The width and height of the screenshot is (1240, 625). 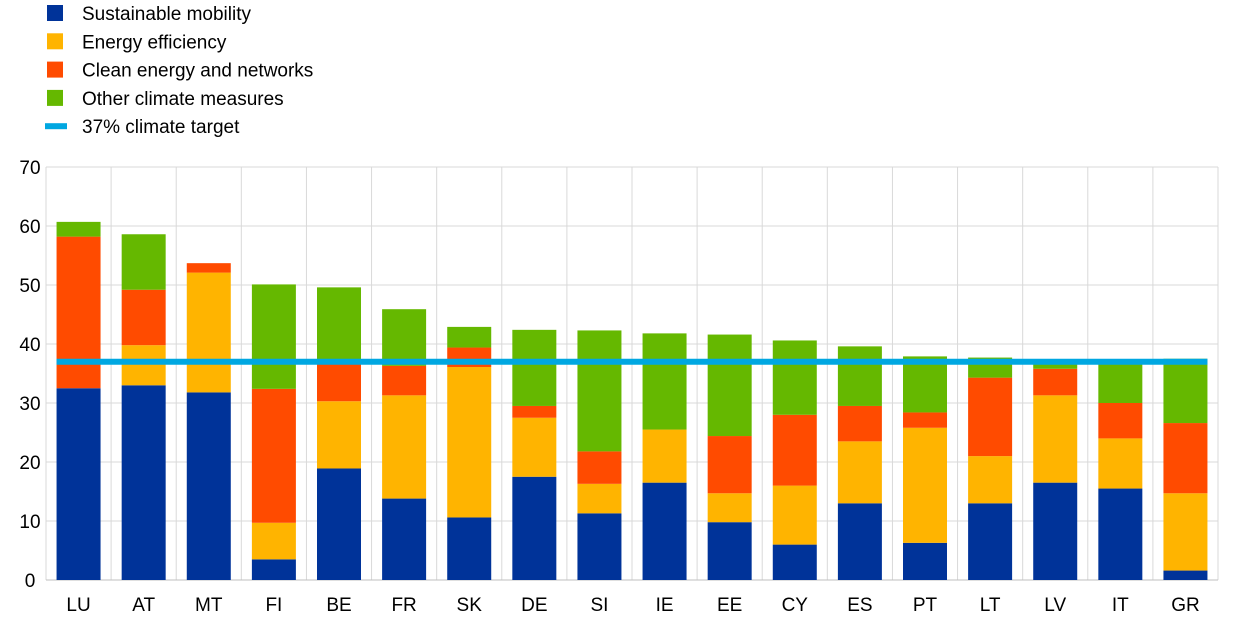 I want to click on x-tick-label-ie: IE, so click(x=665, y=605).